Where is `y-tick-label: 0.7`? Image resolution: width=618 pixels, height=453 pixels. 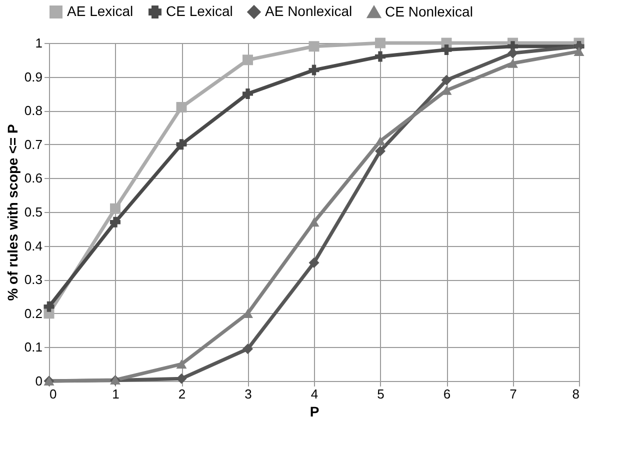
y-tick-label: 0.7 is located at coordinates (33, 144).